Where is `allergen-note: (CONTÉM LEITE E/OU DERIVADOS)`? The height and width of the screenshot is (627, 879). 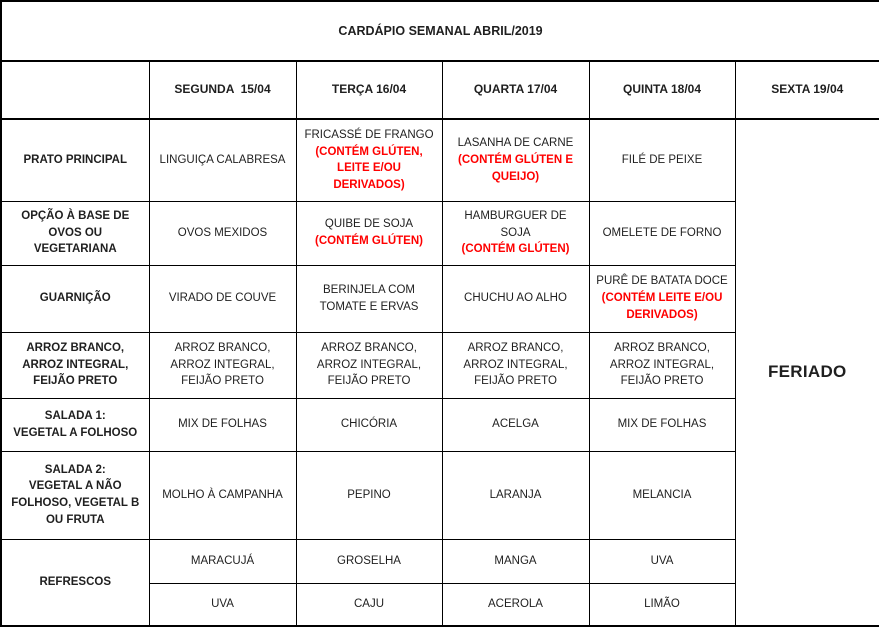 allergen-note: (CONTÉM LEITE E/OU DERIVADOS) is located at coordinates (662, 306).